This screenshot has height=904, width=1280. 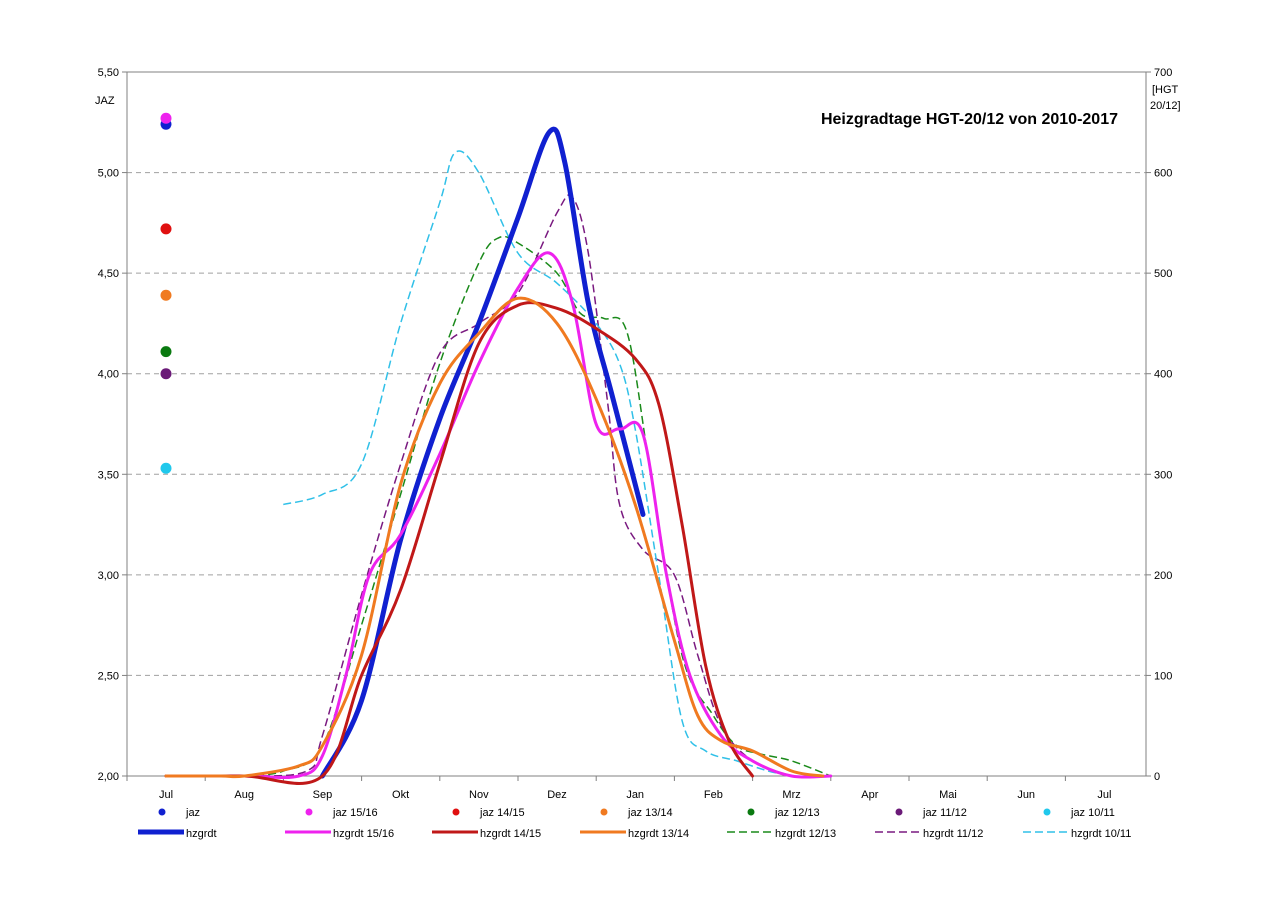 I want to click on right-tick-label: 200, so click(x=1163, y=576).